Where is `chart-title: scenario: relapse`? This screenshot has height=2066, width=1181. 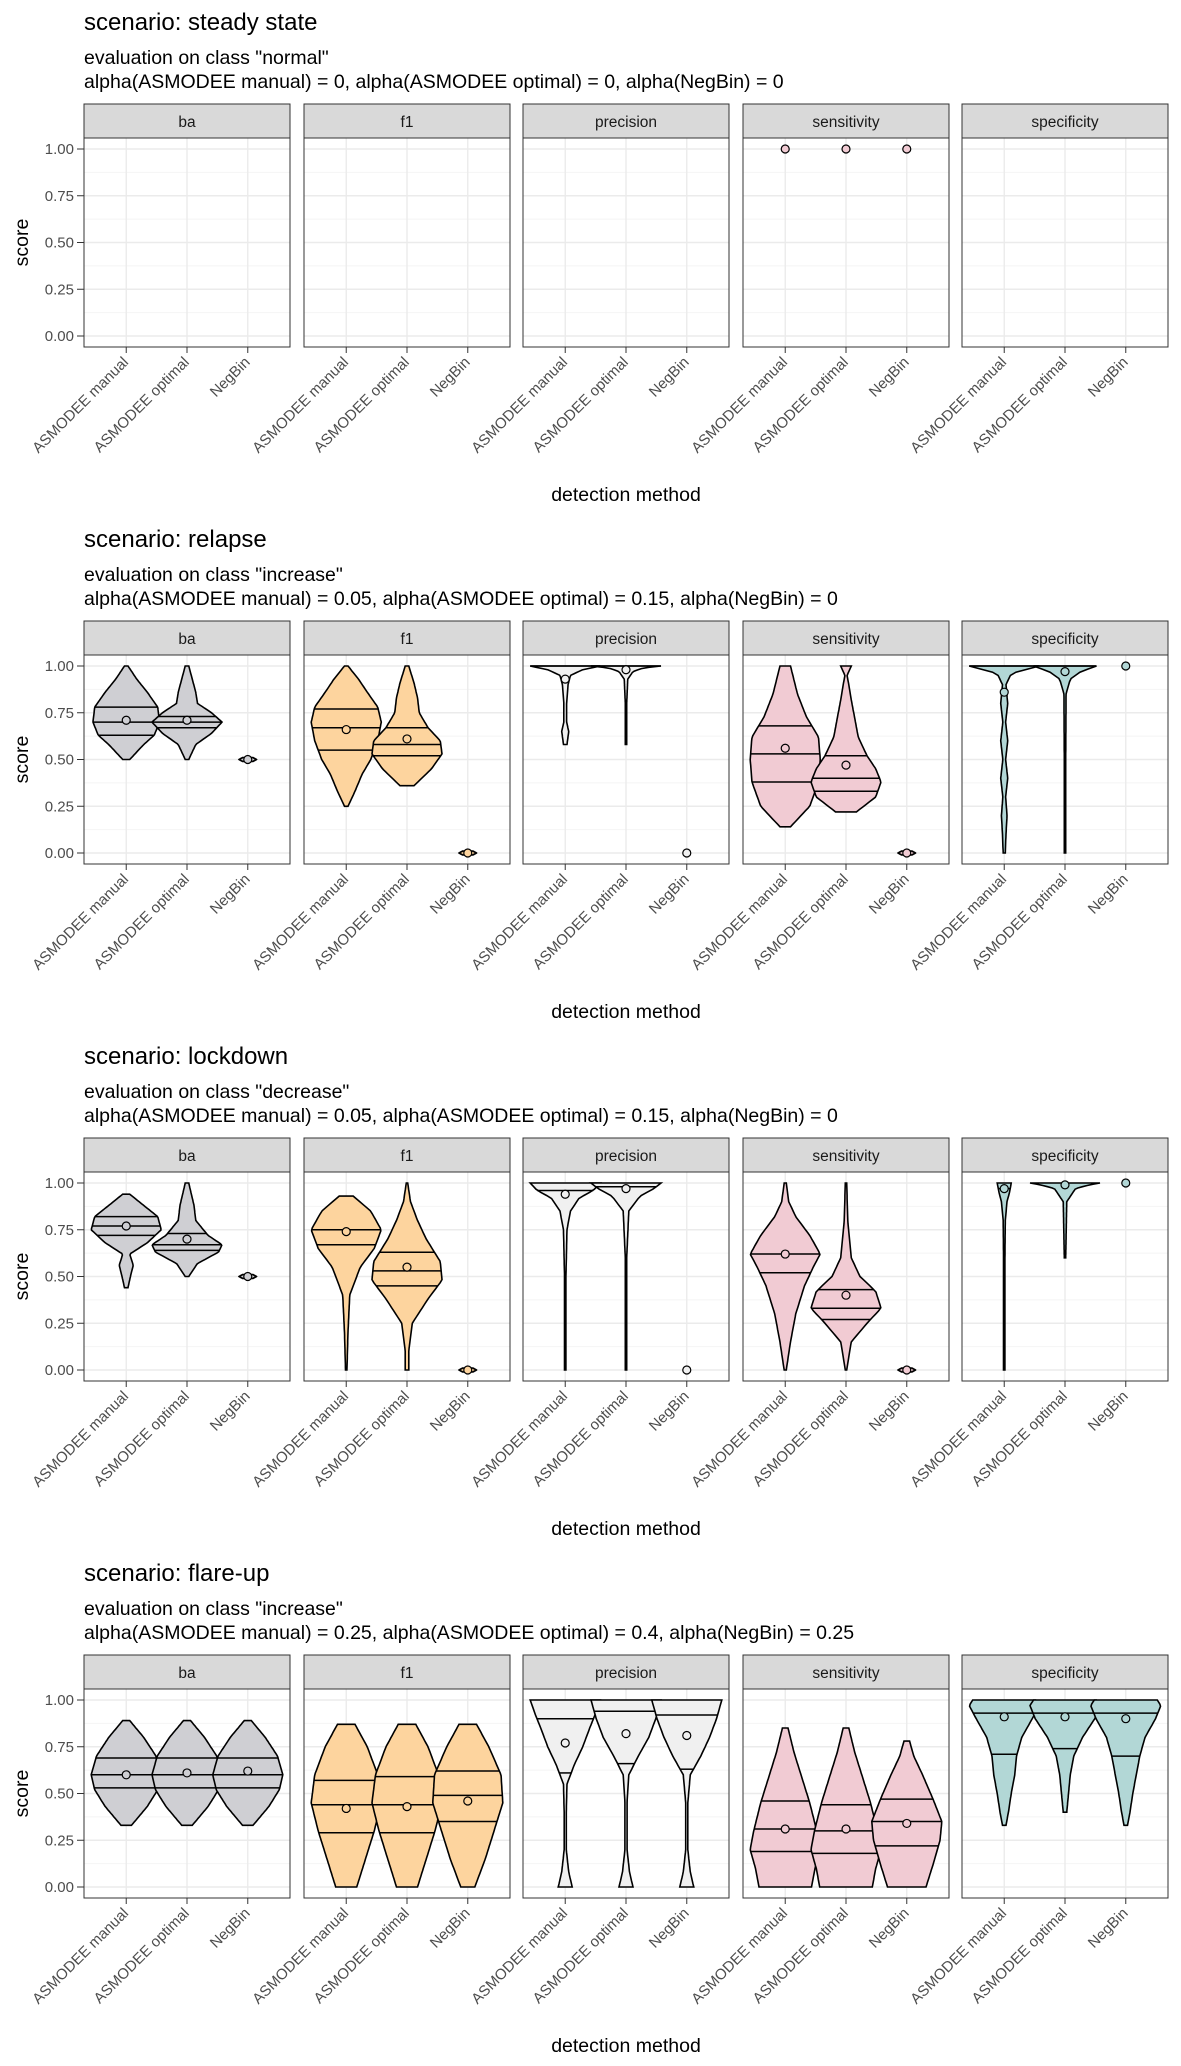
chart-title: scenario: relapse is located at coordinates (175, 539).